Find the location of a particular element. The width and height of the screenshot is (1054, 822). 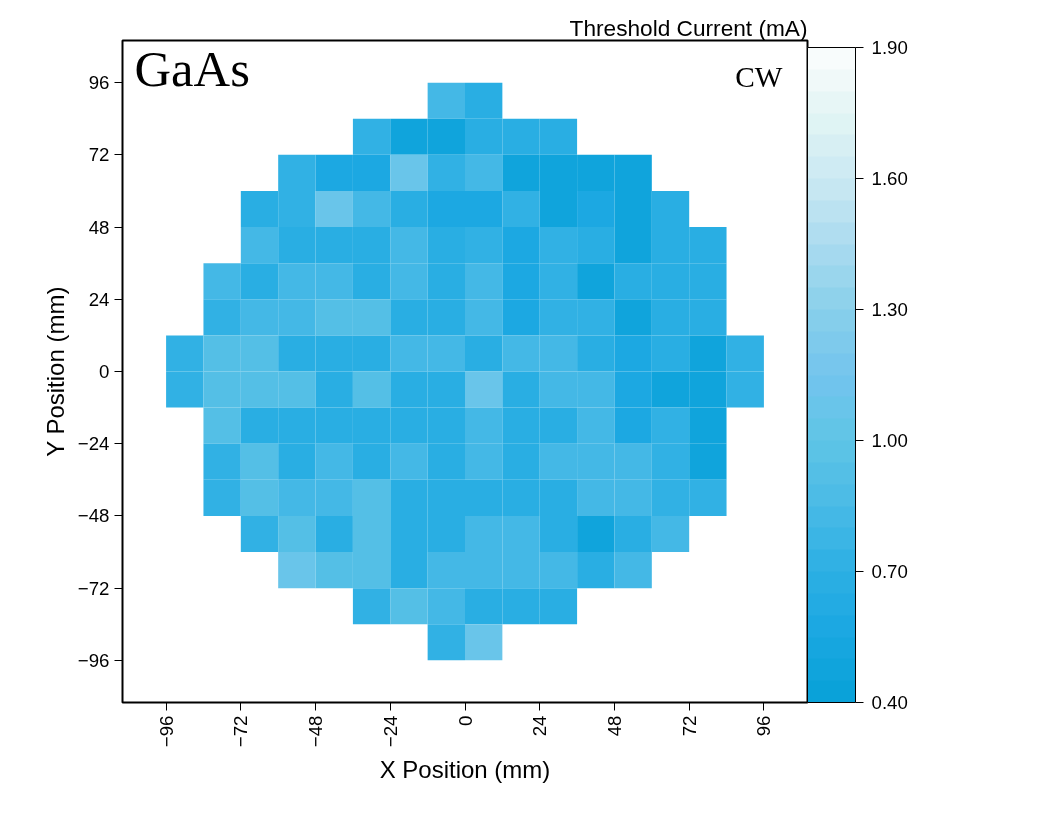

annotation: CW is located at coordinates (759, 76).